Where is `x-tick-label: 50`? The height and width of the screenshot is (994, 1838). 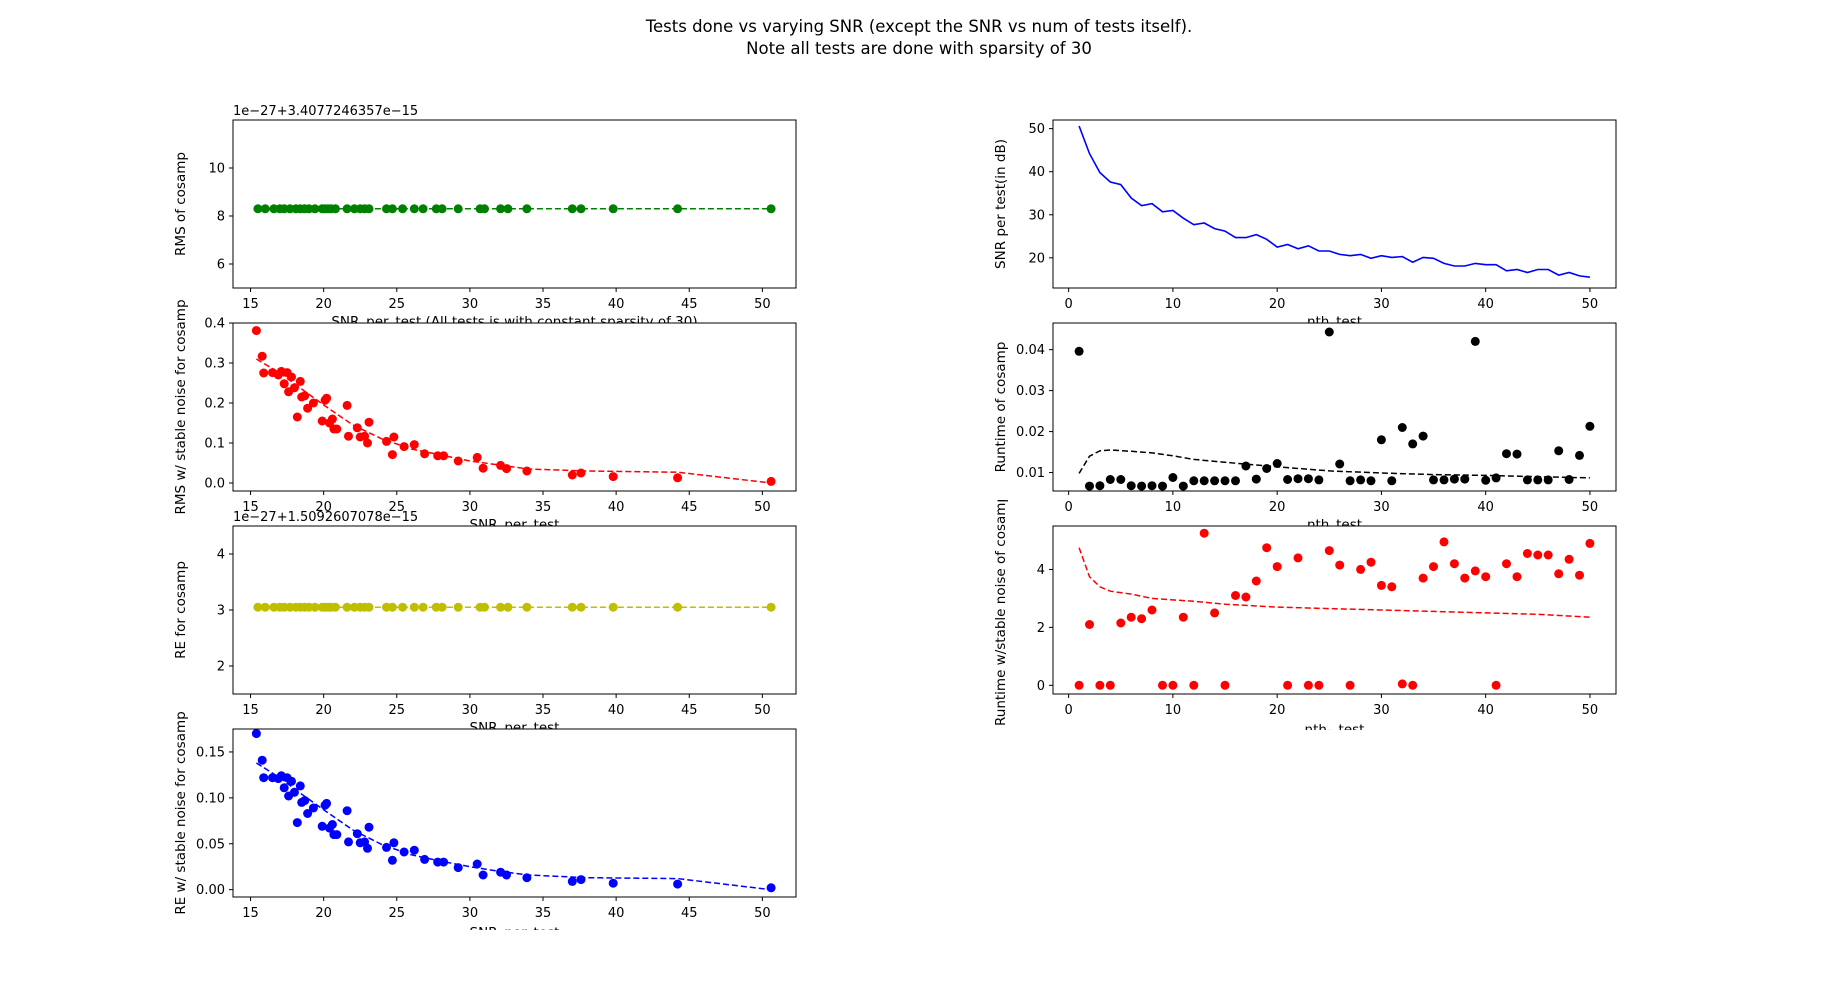
x-tick-label: 50 is located at coordinates (1590, 507).